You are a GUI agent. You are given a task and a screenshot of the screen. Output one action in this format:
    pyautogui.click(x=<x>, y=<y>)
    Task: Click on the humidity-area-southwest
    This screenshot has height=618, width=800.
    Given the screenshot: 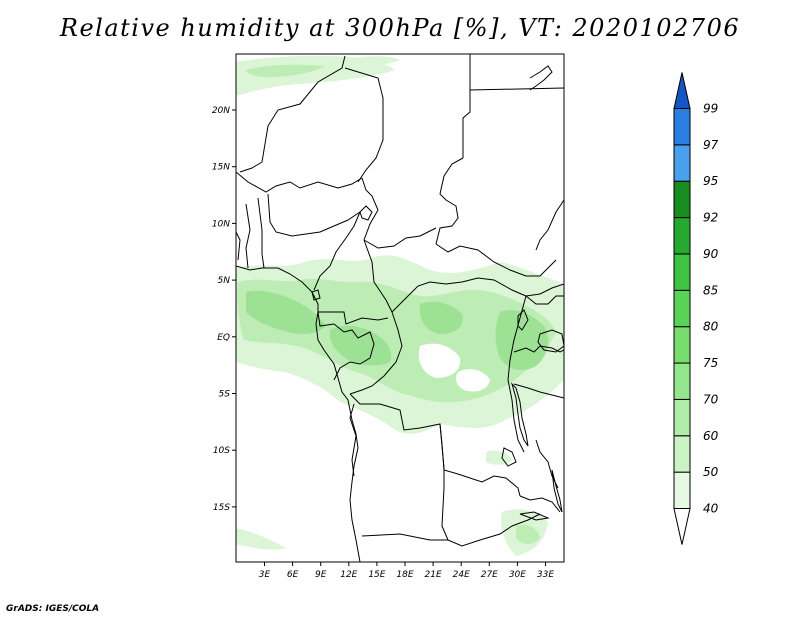 What is the action you would take?
    pyautogui.click(x=261, y=539)
    